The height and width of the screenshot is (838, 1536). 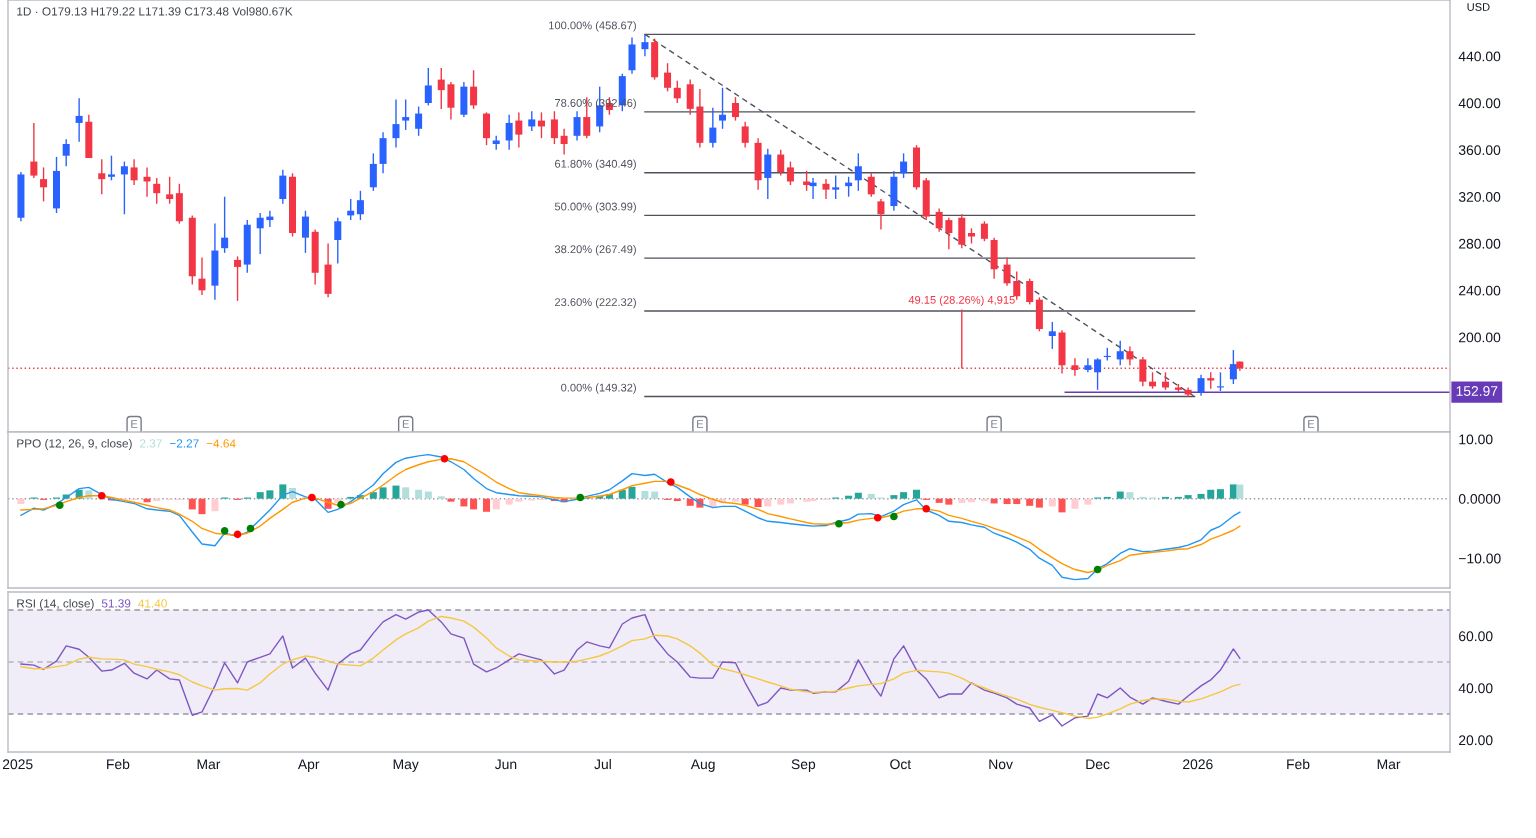 I want to click on series-label: 23.60% (222.32), so click(x=595, y=303).